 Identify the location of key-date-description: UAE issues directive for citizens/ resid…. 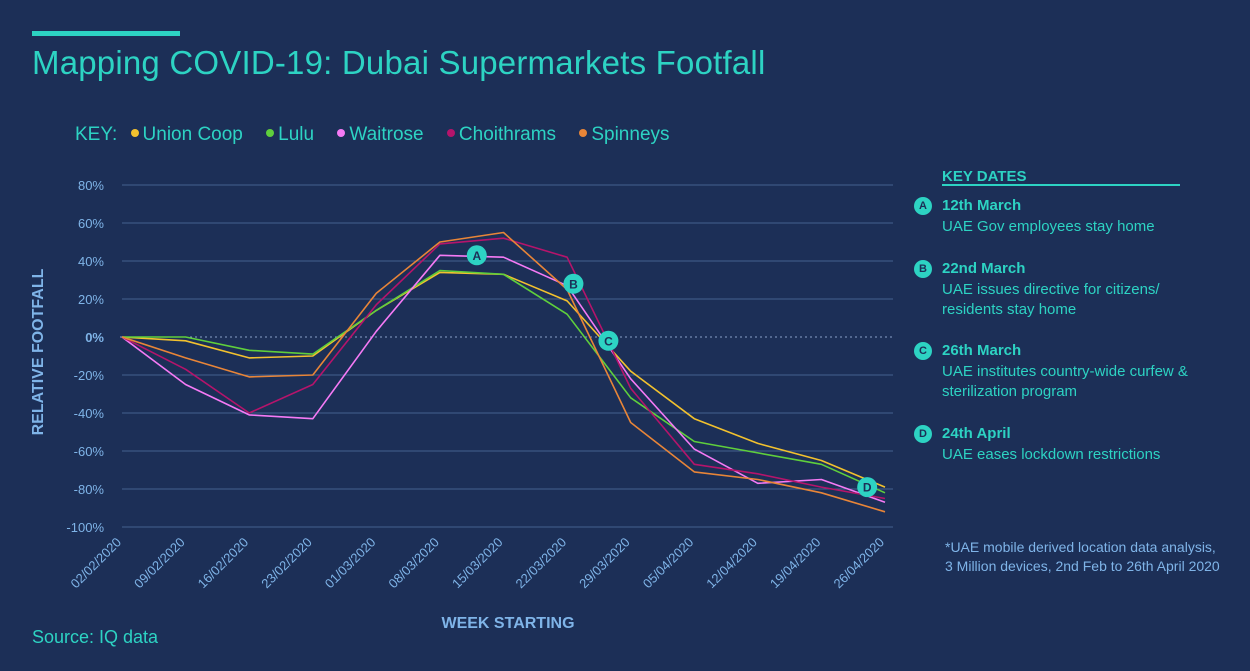
(1051, 299).